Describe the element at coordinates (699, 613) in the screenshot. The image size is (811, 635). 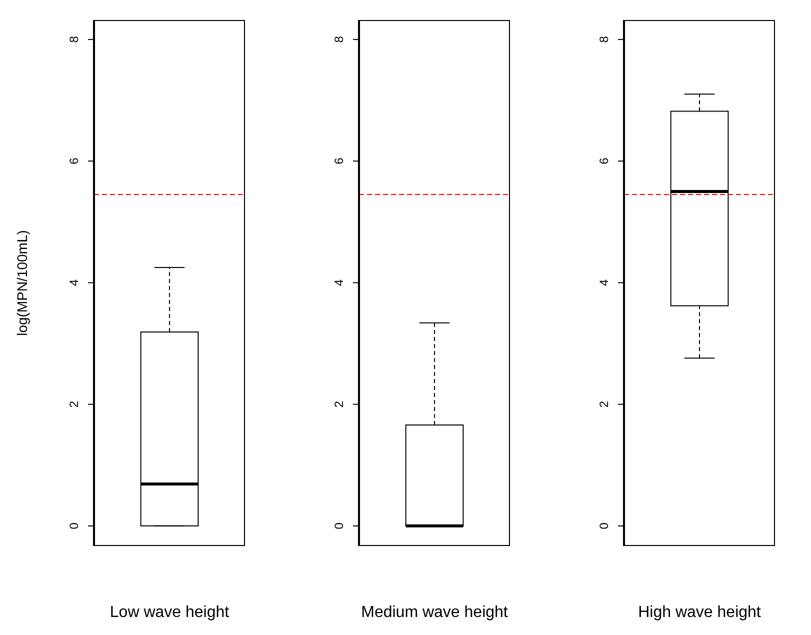
I see `x-axis-title: High wave height` at that location.